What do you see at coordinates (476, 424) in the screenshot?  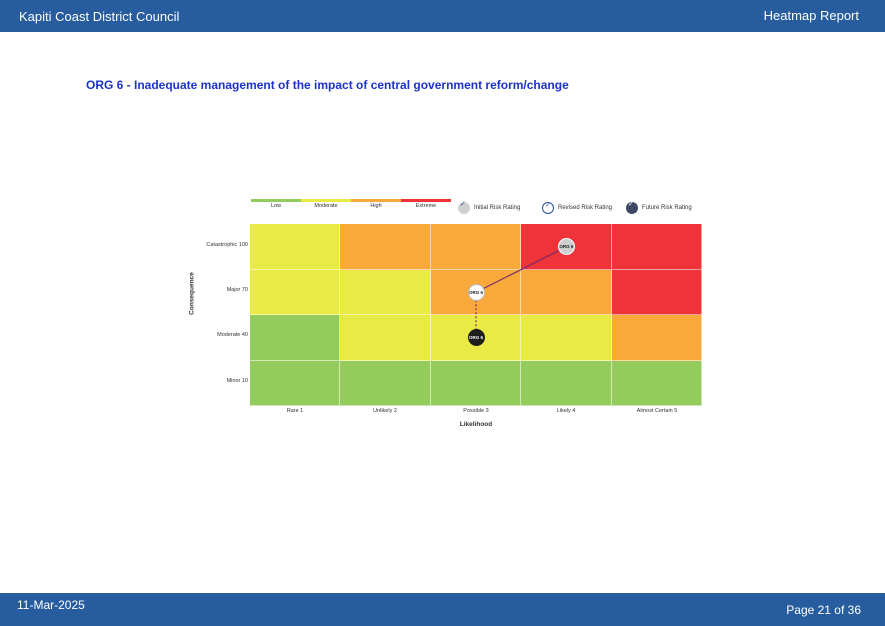 I see `x-axis-label: Likelihood` at bounding box center [476, 424].